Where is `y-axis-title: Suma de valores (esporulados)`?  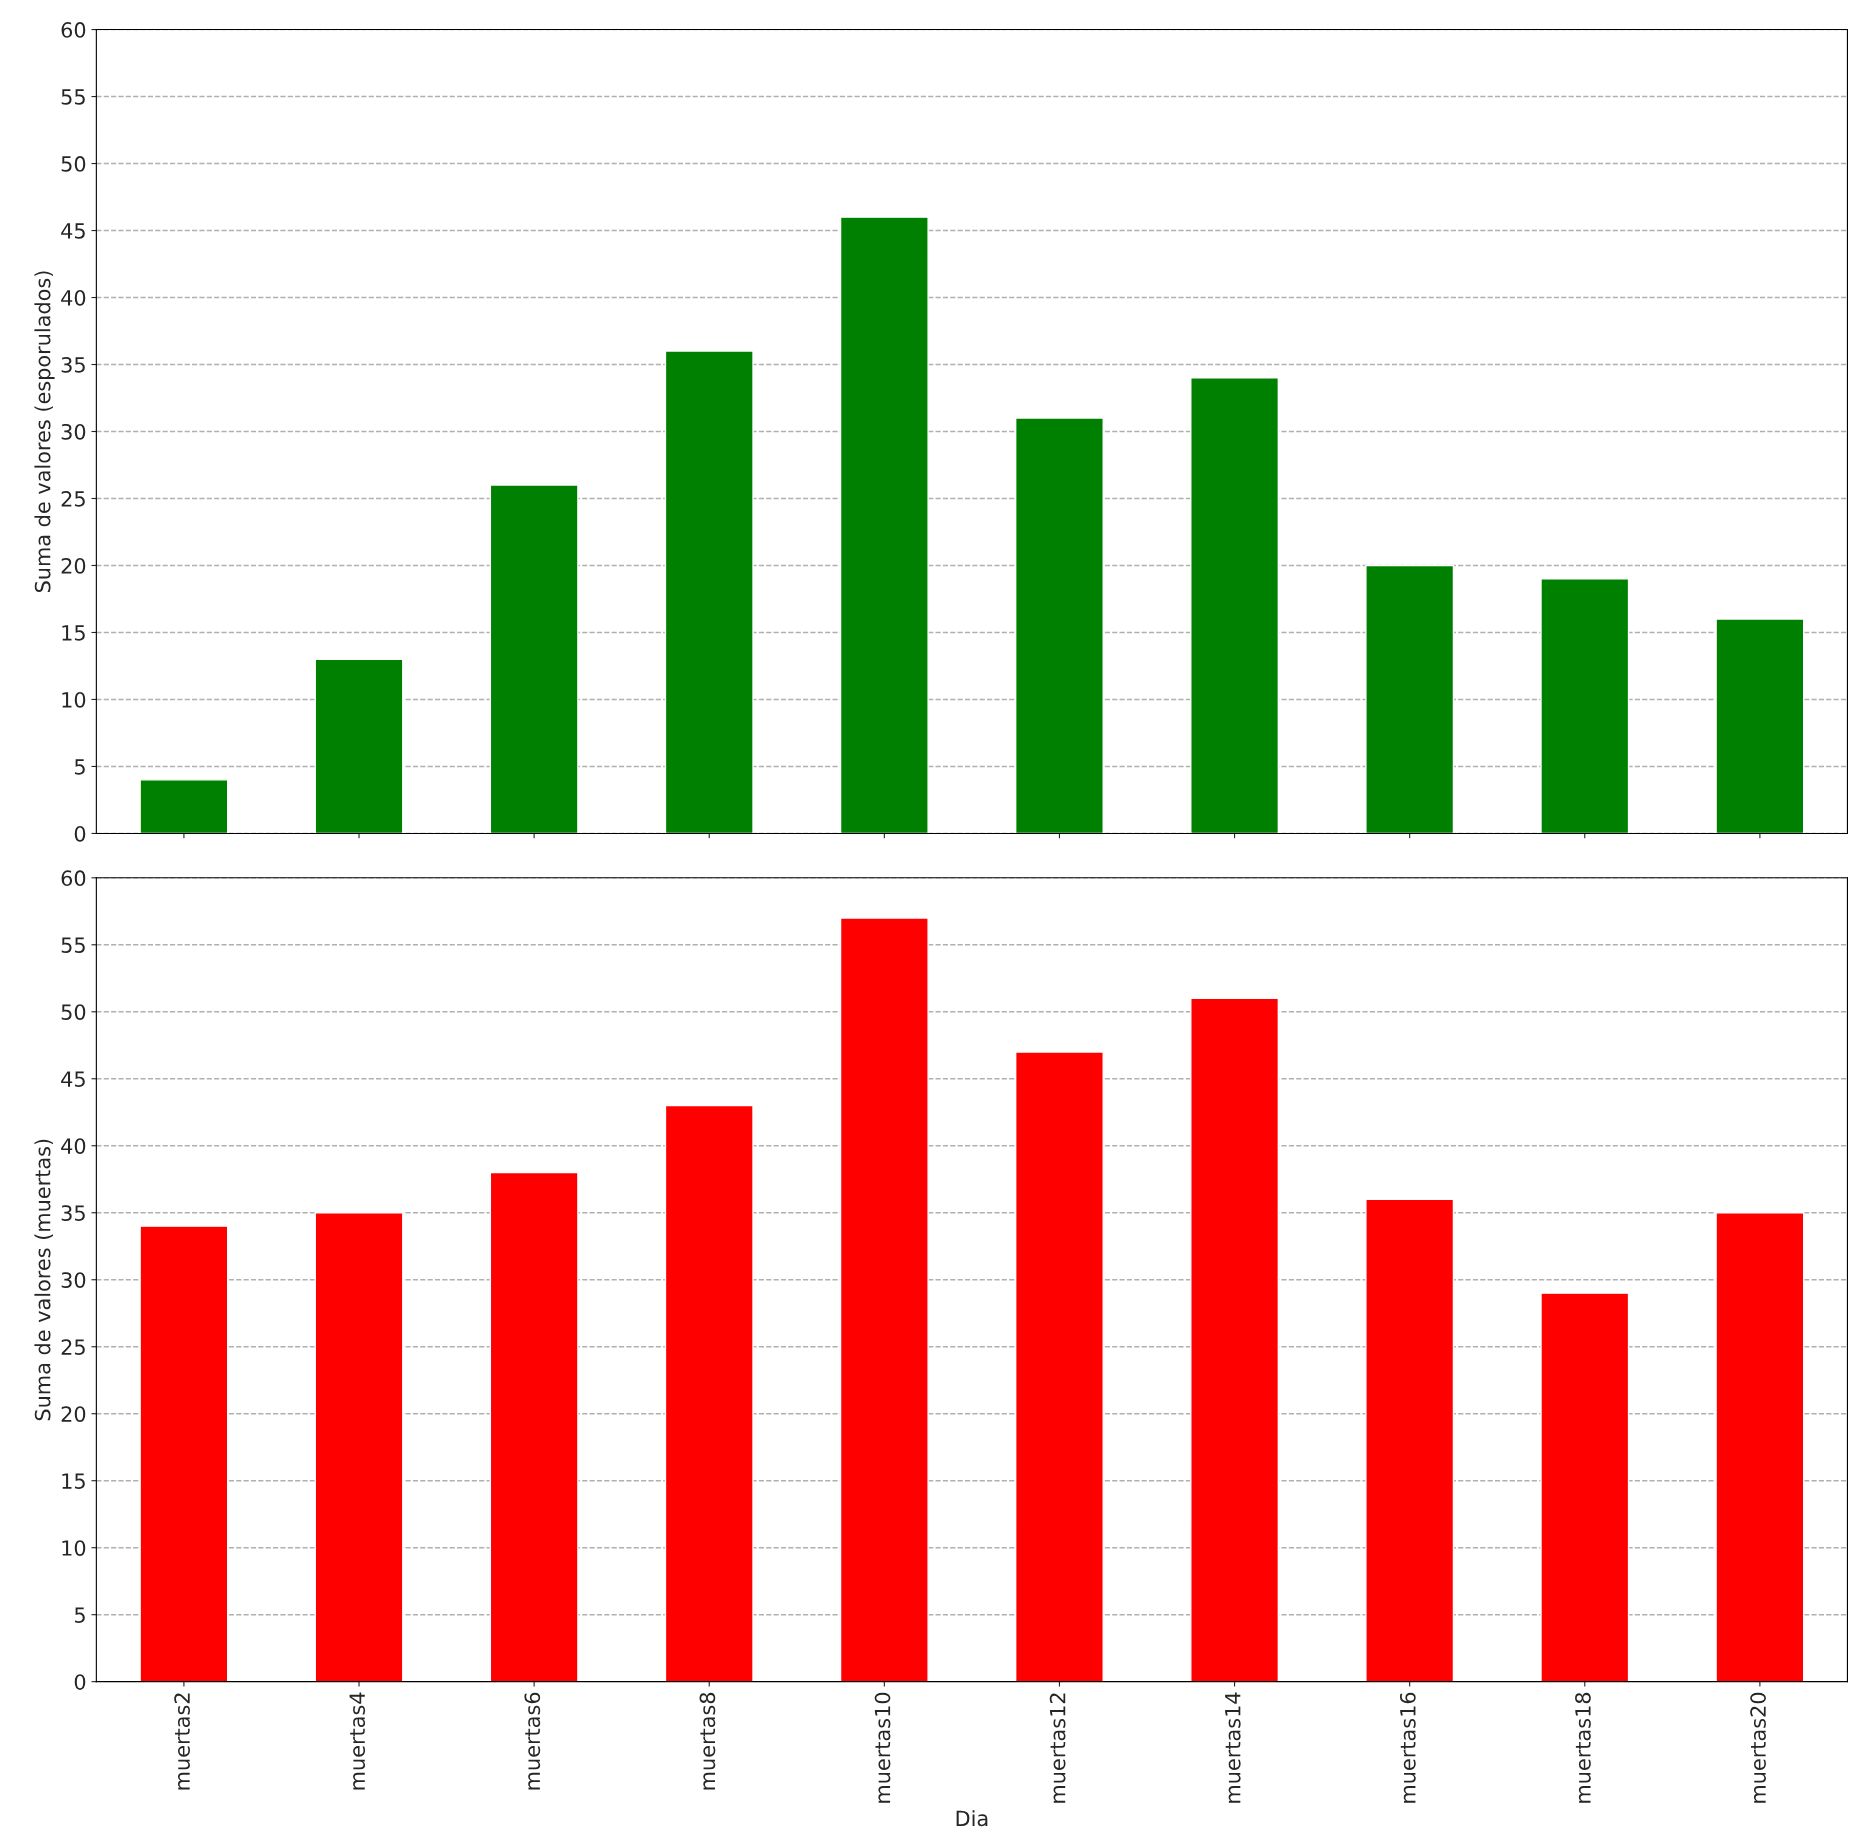
y-axis-title: Suma de valores (esporulados) is located at coordinates (44, 432).